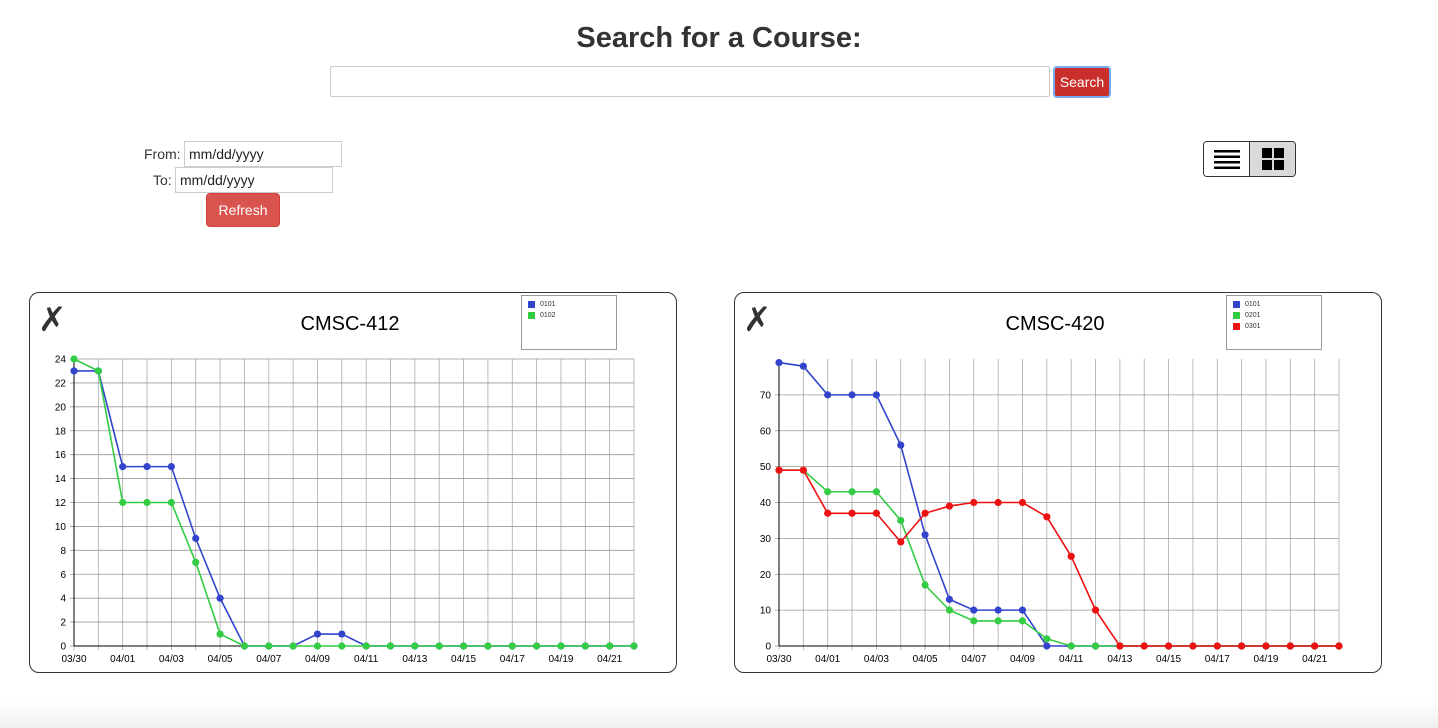 The width and height of the screenshot is (1438, 728). What do you see at coordinates (162, 154) in the screenshot?
I see `from-label: From:` at bounding box center [162, 154].